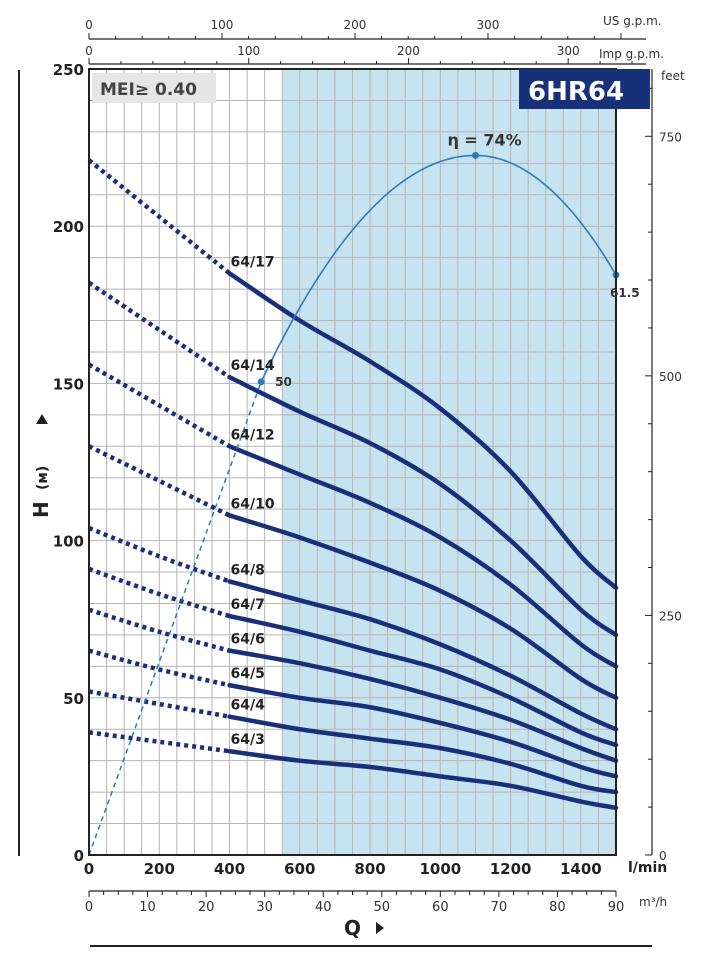 This screenshot has height=955, width=705. Describe the element at coordinates (264, 907) in the screenshot. I see `x-m3h-tick-label: 30` at that location.